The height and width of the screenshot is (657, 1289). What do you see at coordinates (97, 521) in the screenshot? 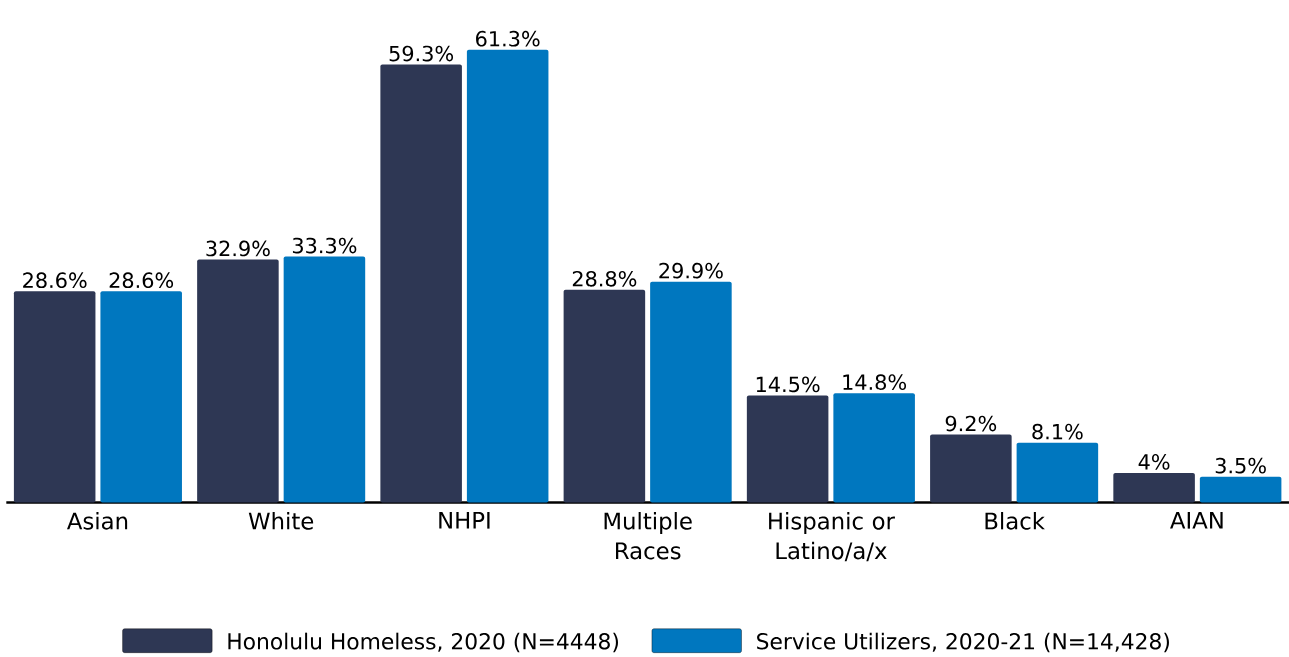
I see `x-tick-label: Asian` at bounding box center [97, 521].